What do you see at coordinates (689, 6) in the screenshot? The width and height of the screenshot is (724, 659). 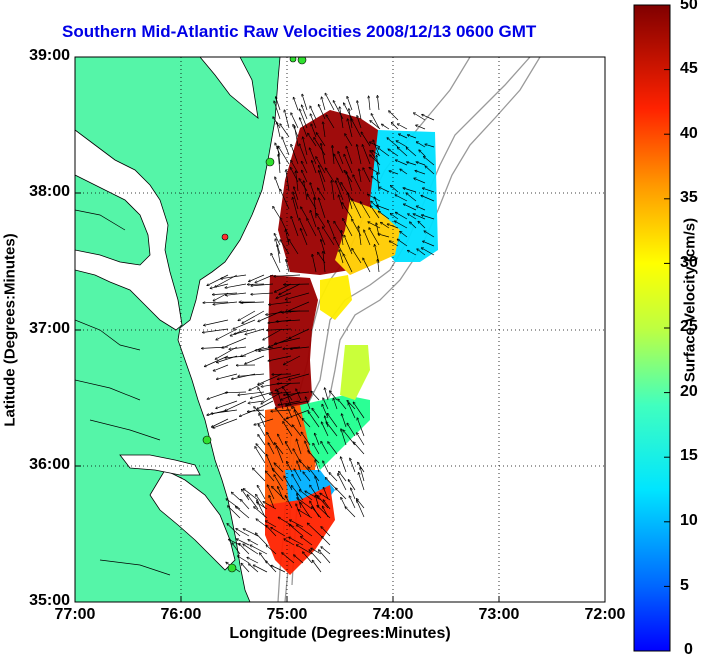 I see `colorbar-tick: 50` at bounding box center [689, 6].